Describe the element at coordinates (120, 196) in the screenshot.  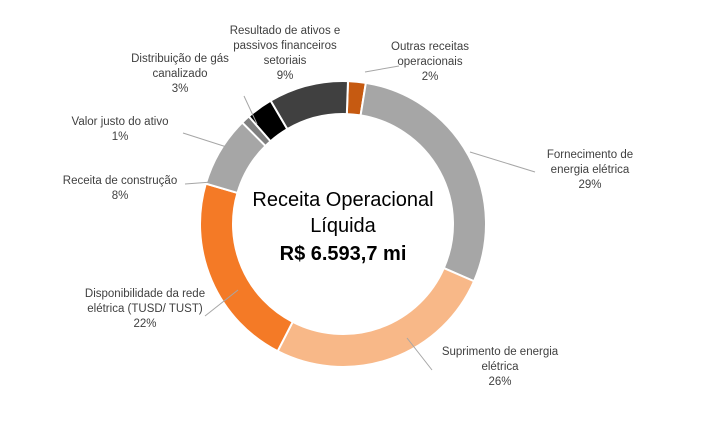
I see `slice-percent-label-4: 8%` at that location.